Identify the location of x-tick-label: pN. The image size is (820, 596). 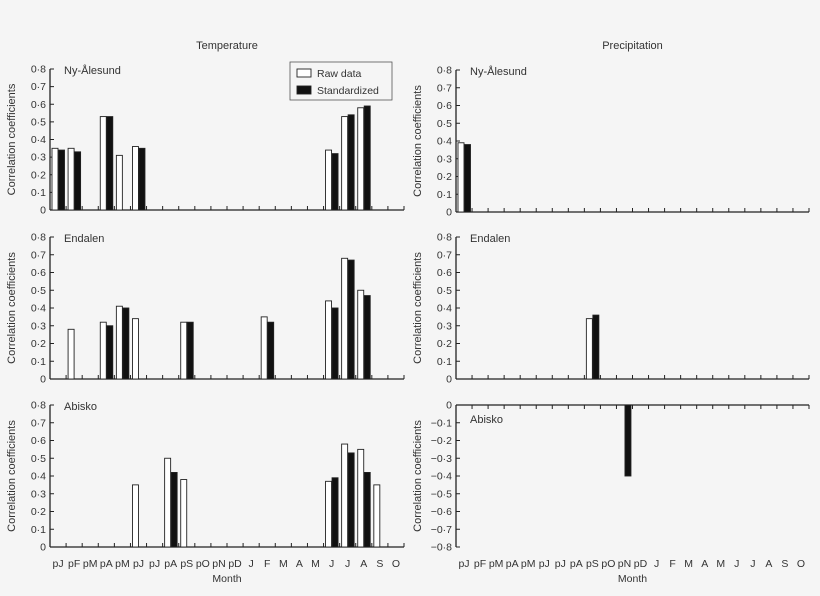
(624, 564).